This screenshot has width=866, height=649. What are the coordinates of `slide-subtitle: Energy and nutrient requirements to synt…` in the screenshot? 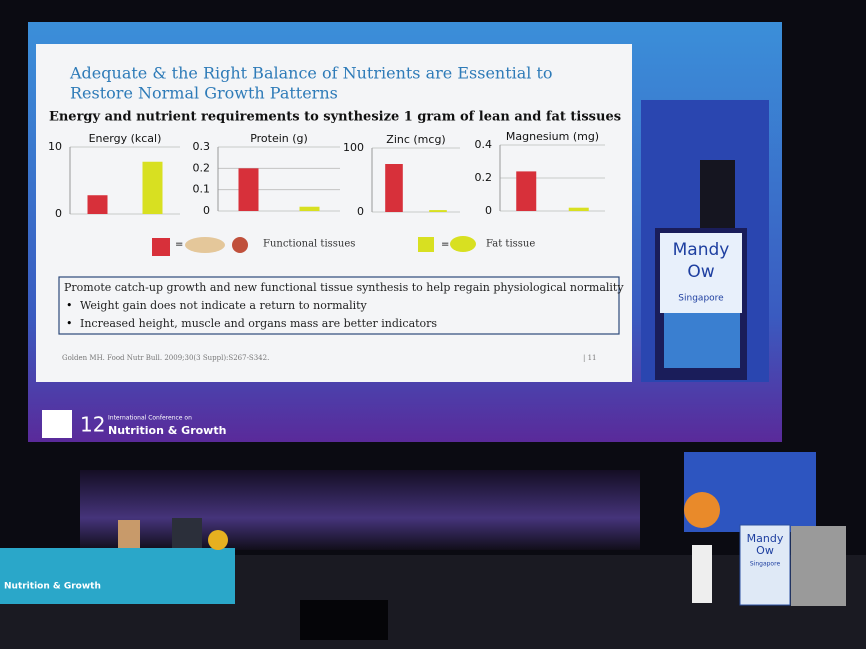 It's located at (335, 117).